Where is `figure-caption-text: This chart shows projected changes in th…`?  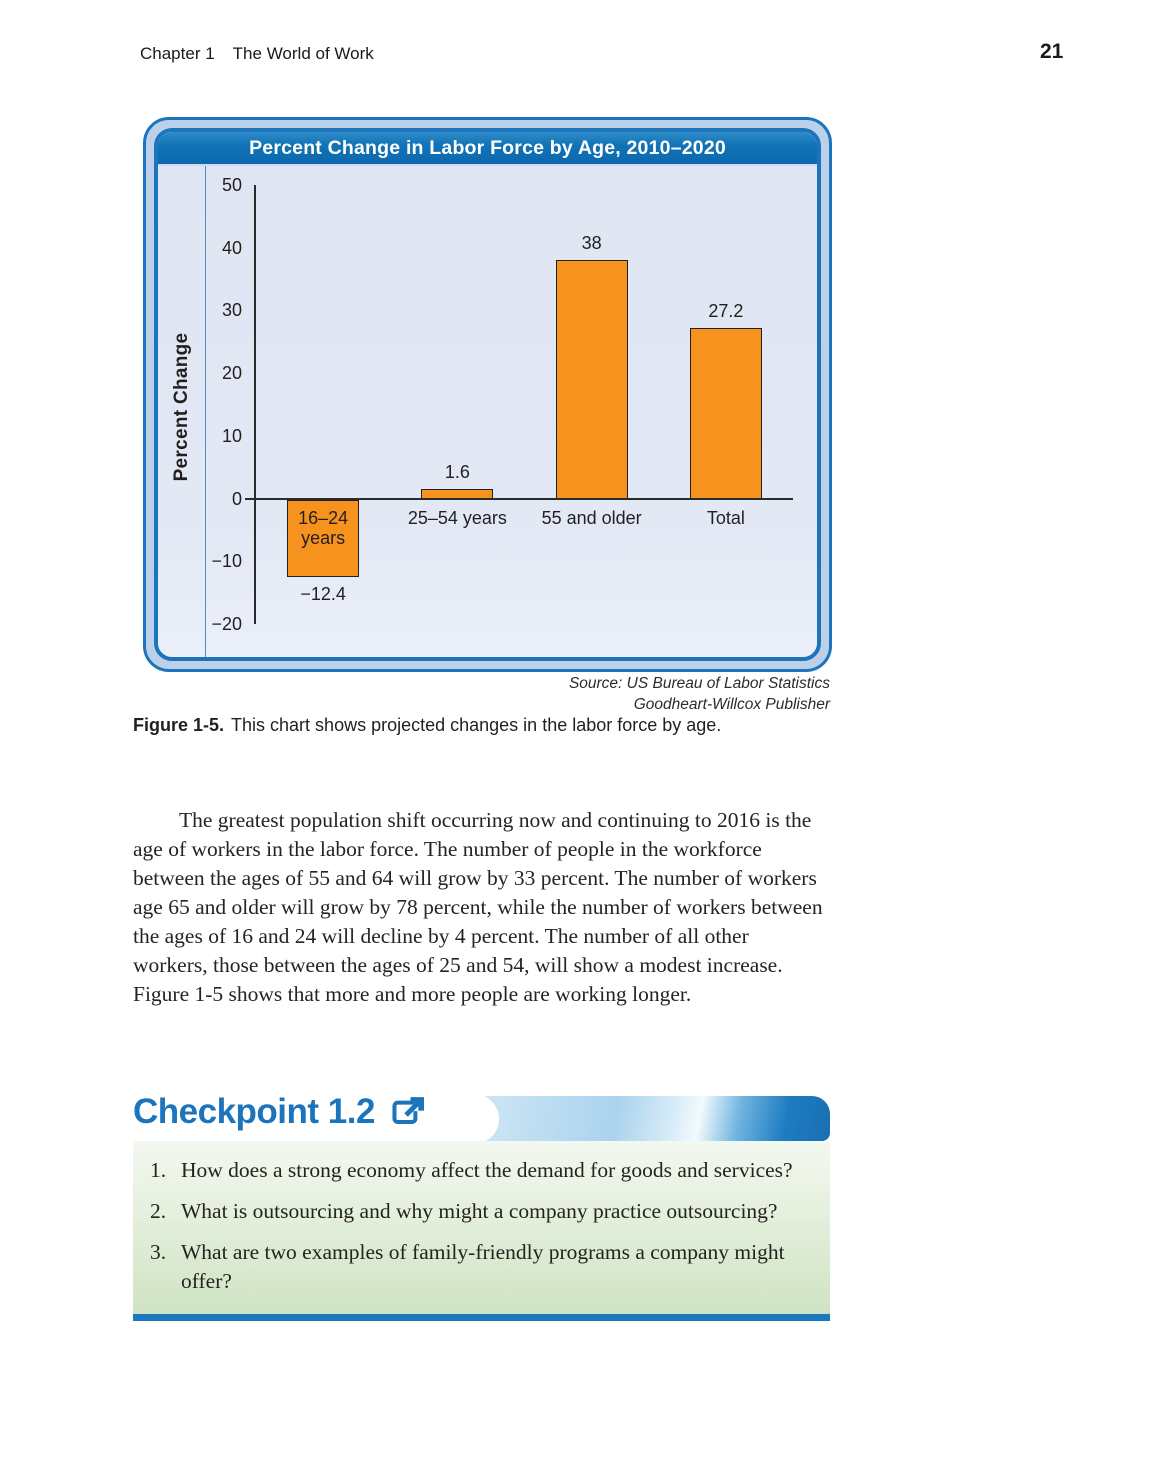 figure-caption-text: This chart shows projected changes in th… is located at coordinates (476, 725).